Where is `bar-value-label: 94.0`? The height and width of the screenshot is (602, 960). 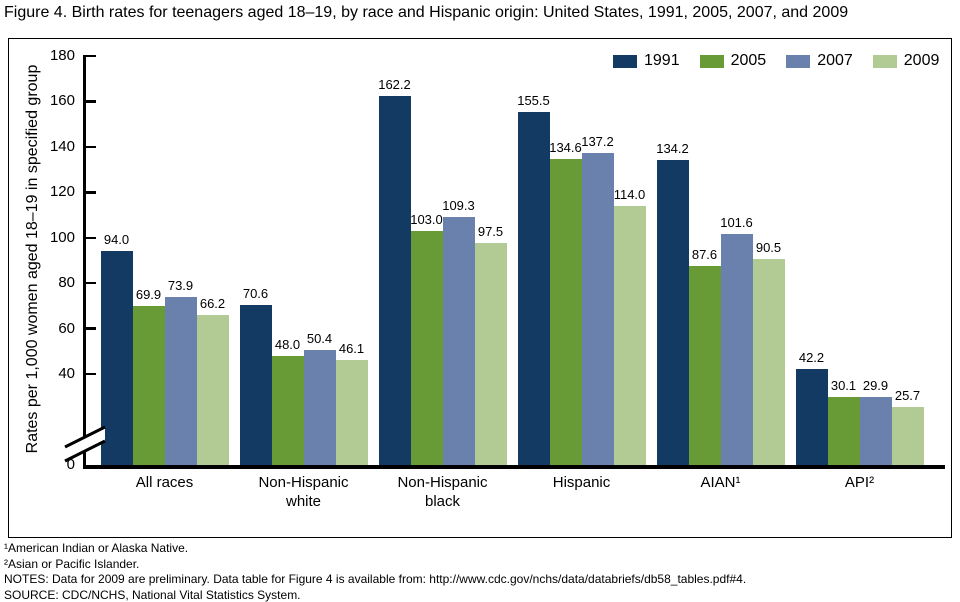 bar-value-label: 94.0 is located at coordinates (116, 240).